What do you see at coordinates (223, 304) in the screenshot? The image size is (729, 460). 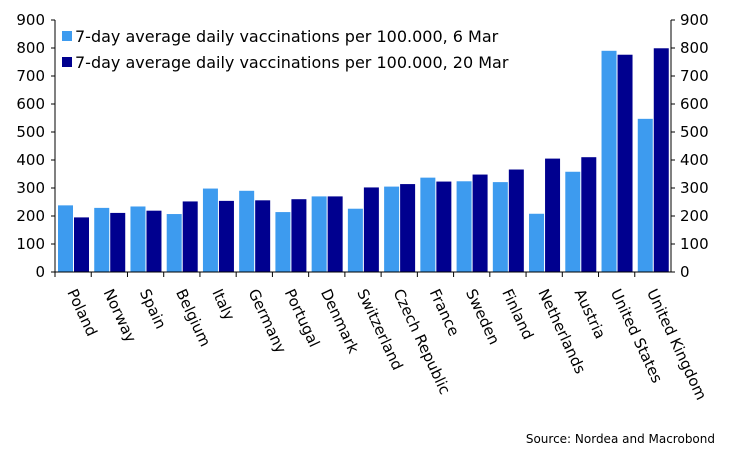 I see `category-label: Italy` at bounding box center [223, 304].